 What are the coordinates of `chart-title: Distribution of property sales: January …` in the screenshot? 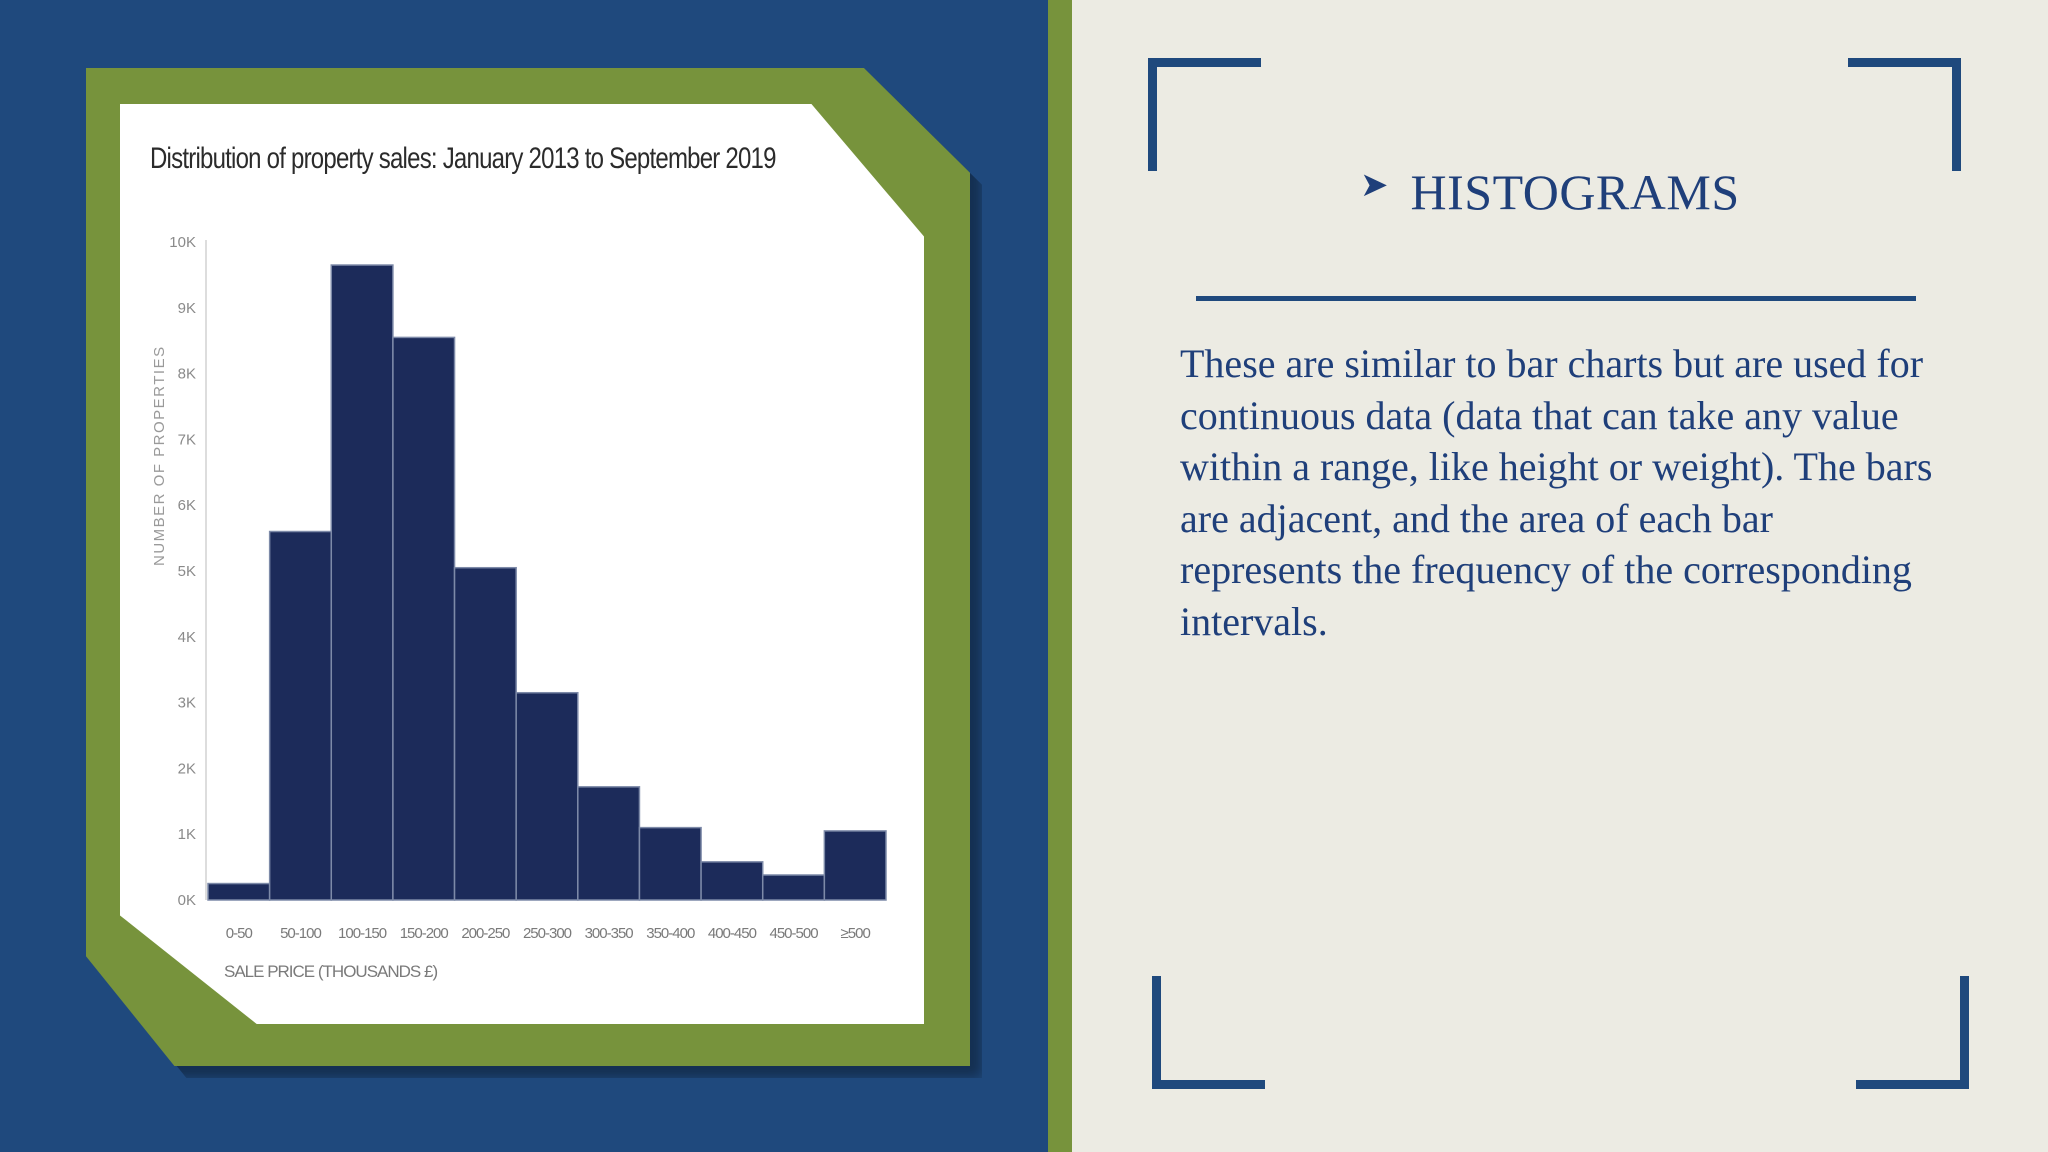 It's located at (463, 158).